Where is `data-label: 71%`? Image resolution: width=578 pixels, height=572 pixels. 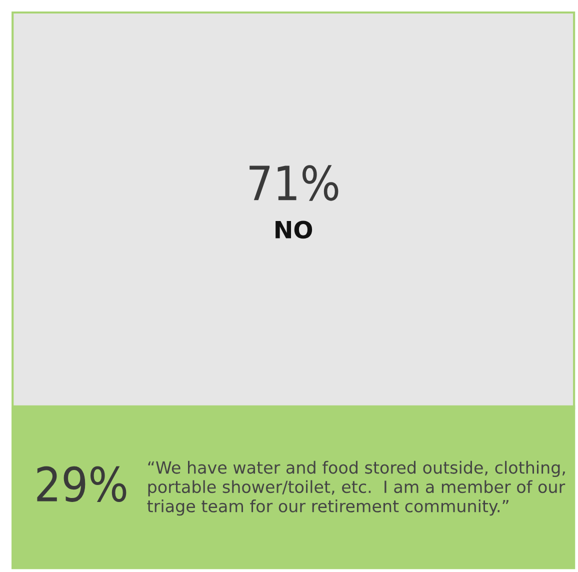 data-label: 71% is located at coordinates (294, 183).